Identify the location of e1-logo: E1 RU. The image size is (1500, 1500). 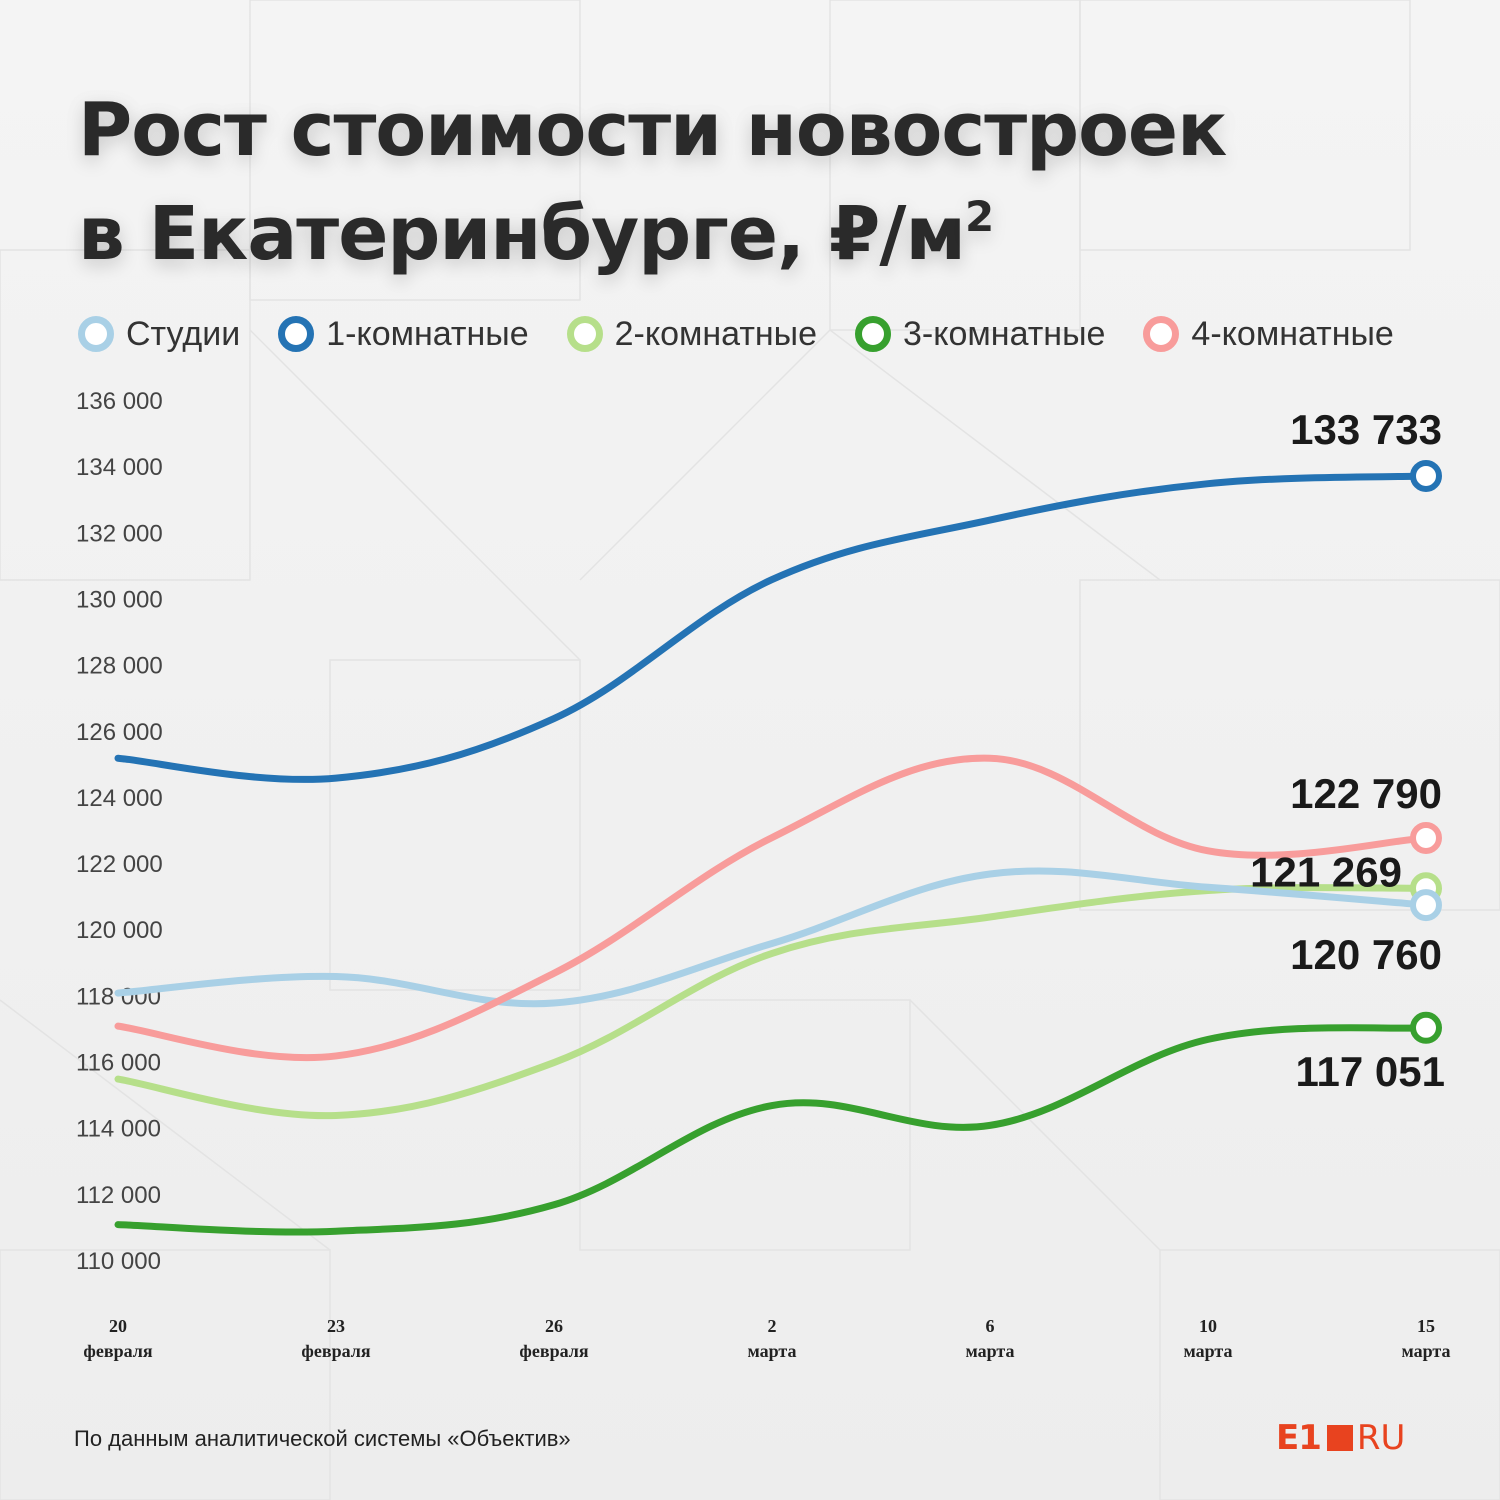
(1340, 1438).